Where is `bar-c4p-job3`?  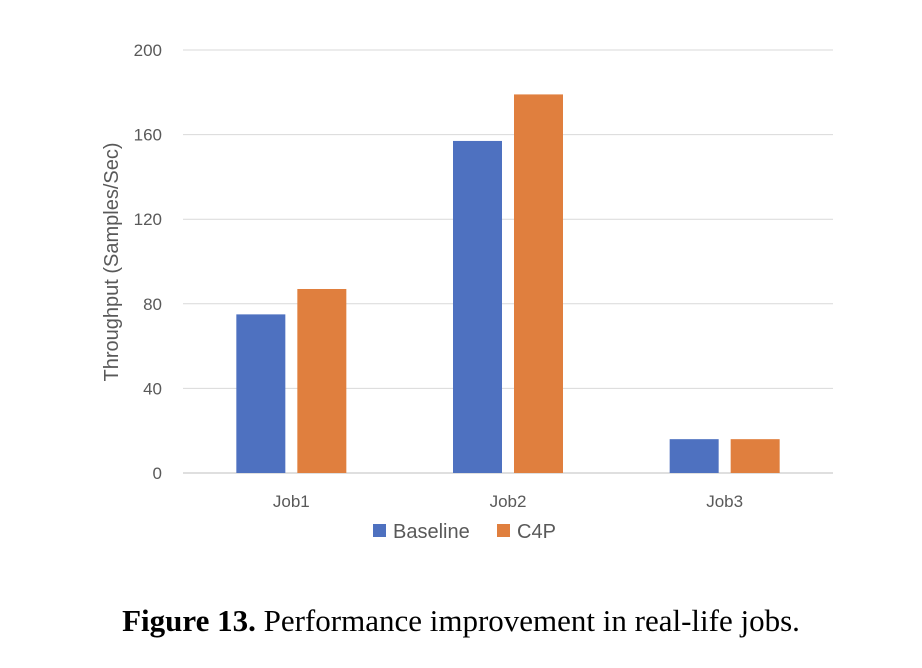 bar-c4p-job3 is located at coordinates (755, 456).